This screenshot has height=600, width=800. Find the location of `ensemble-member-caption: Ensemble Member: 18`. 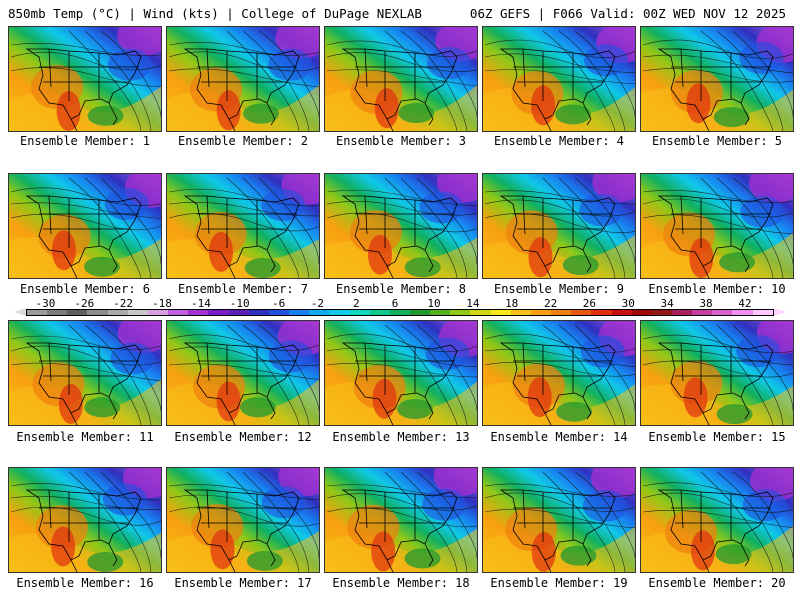

ensemble-member-caption: Ensemble Member: 18 is located at coordinates (401, 583).